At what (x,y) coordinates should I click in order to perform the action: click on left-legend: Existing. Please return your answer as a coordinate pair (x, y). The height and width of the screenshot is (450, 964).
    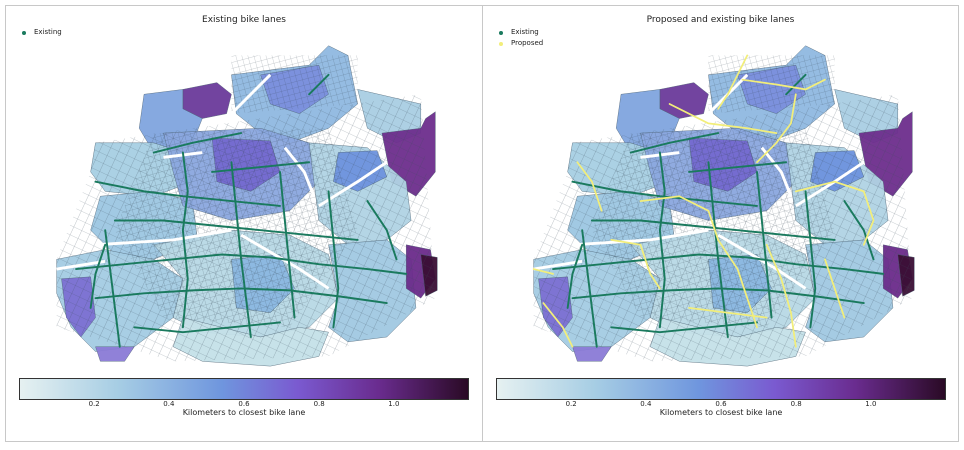
    Looking at the image, I should click on (42, 32).